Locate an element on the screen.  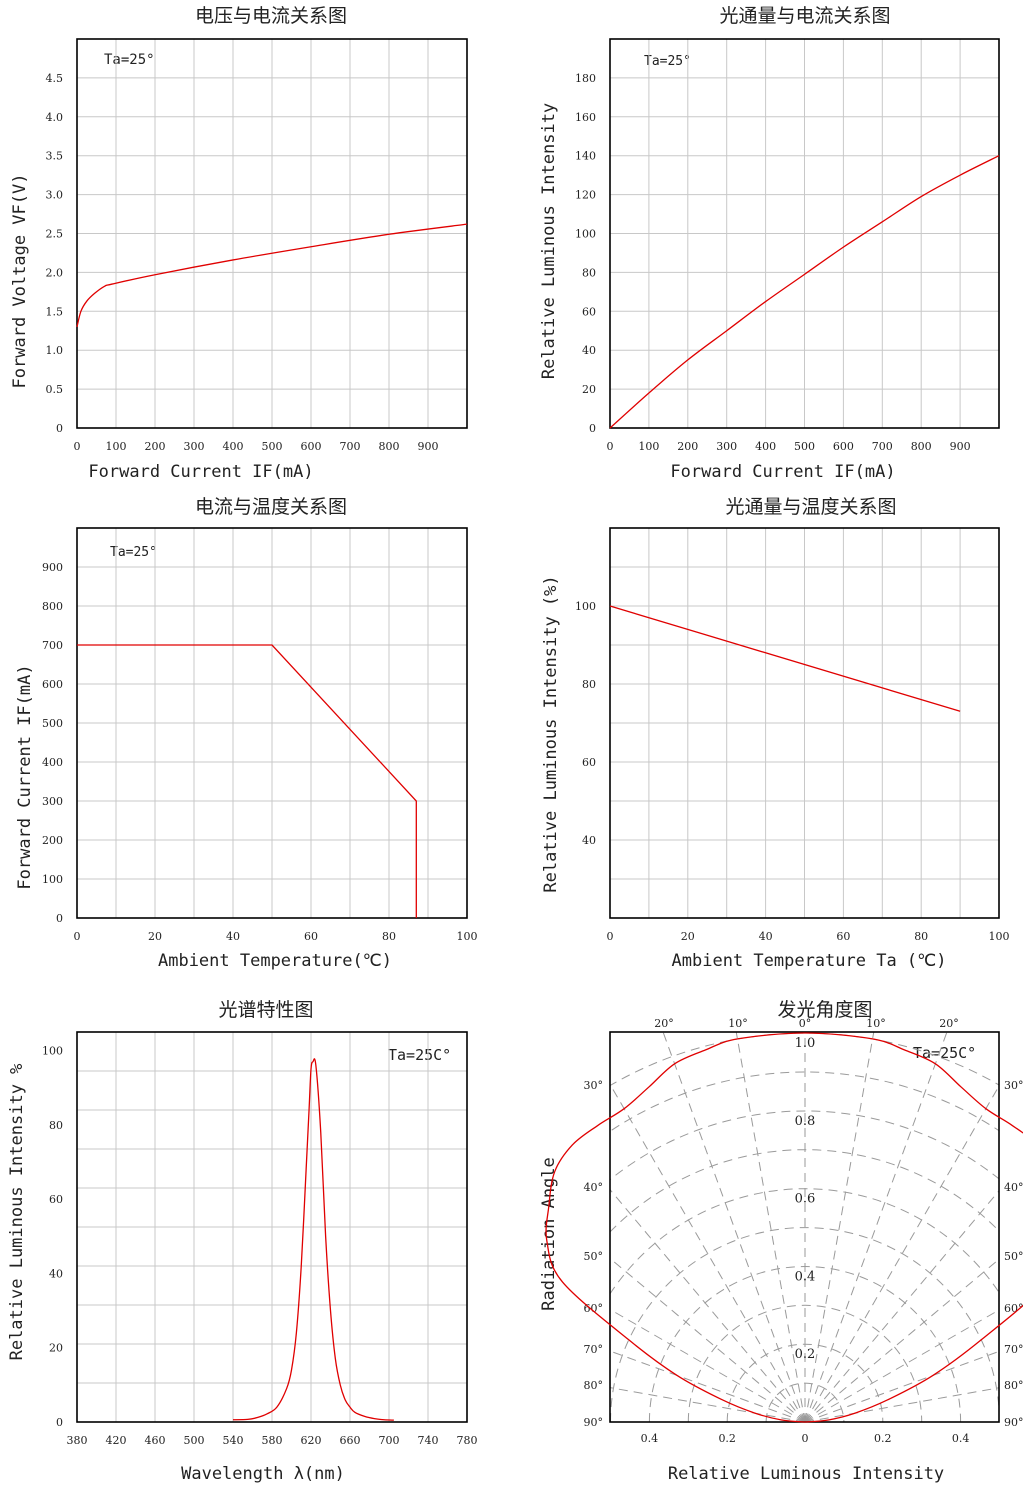
y-tick-label: 3.0 is located at coordinates (55, 195).